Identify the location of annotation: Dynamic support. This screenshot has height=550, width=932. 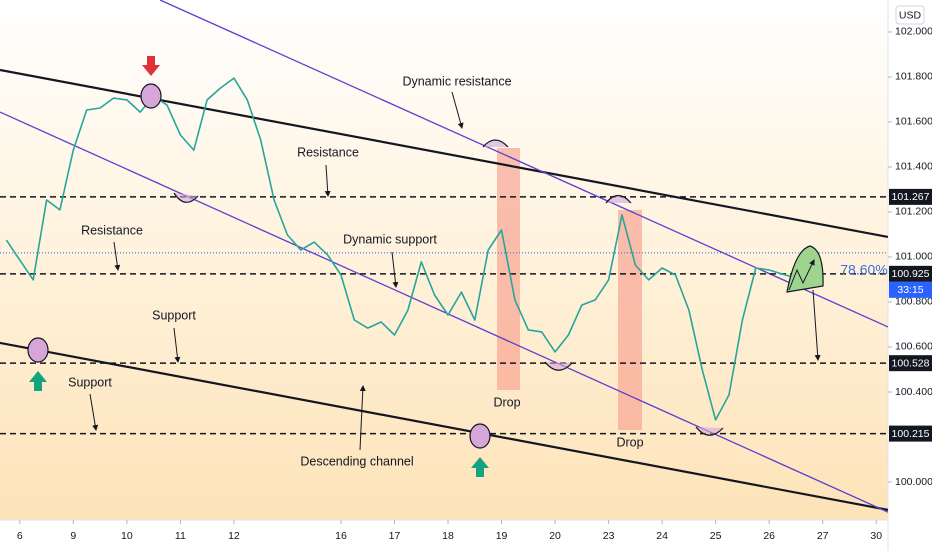
(390, 239).